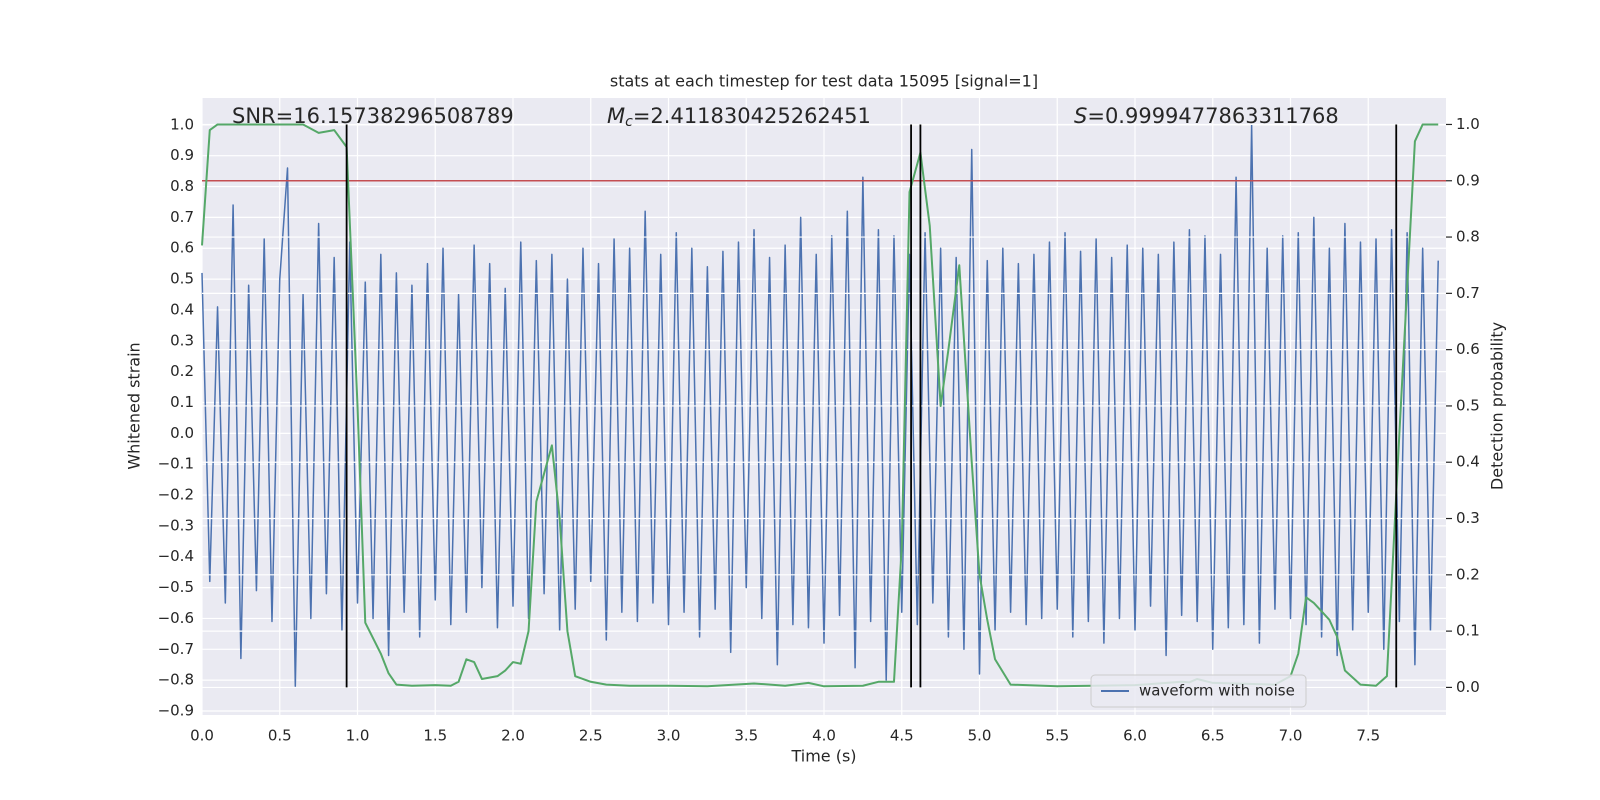  What do you see at coordinates (1468, 462) in the screenshot?
I see `y2-tick-label: 0.4` at bounding box center [1468, 462].